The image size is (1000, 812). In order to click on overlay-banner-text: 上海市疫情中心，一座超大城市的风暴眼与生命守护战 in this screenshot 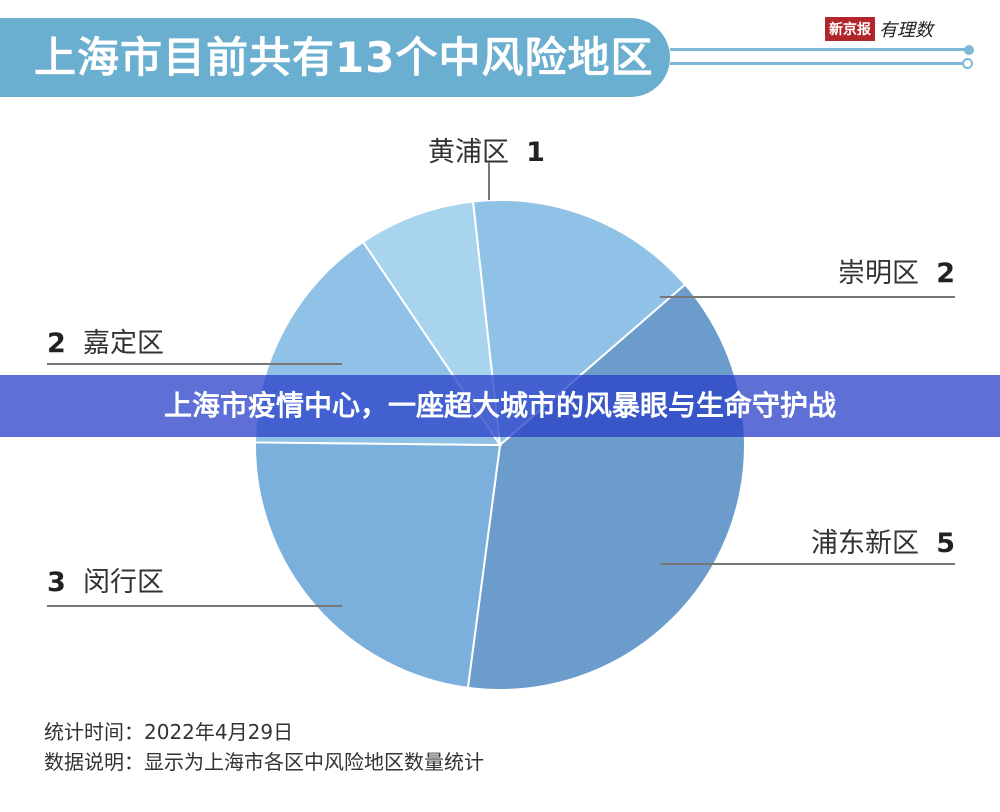, I will do `click(499, 405)`.